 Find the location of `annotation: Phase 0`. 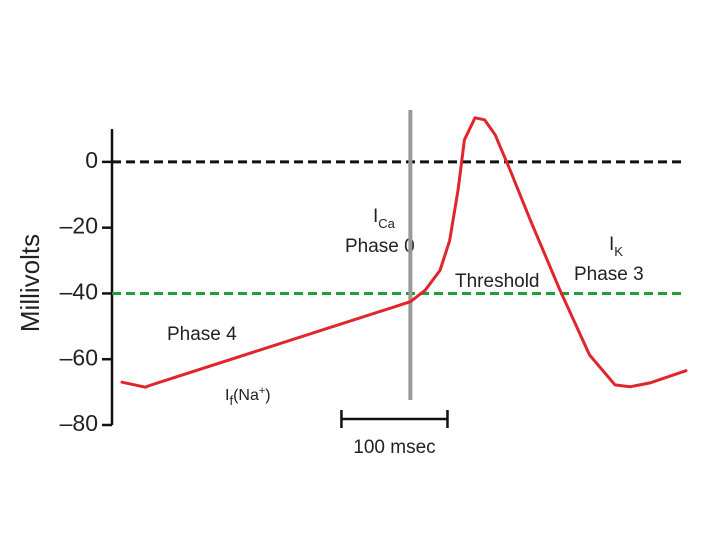

annotation: Phase 0 is located at coordinates (380, 246).